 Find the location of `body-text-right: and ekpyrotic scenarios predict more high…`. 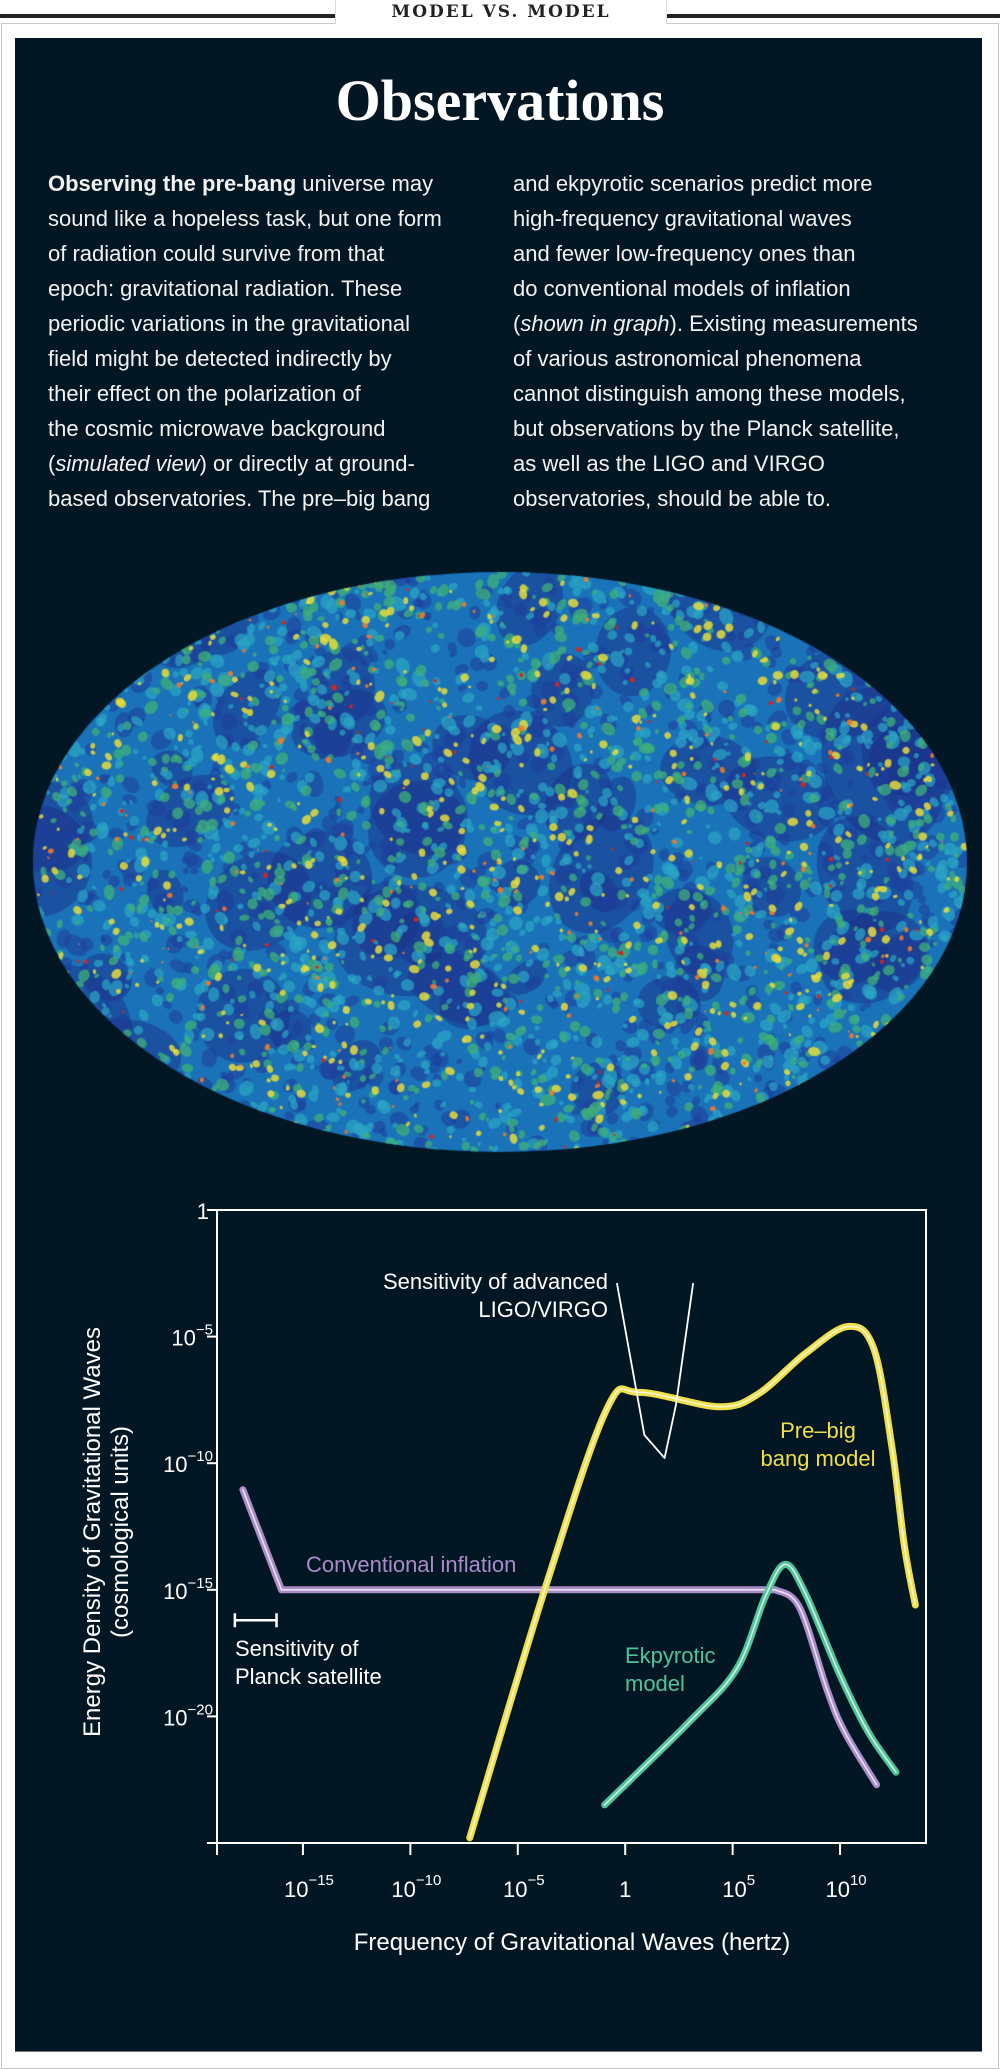

body-text-right: and ekpyrotic scenarios predict more high… is located at coordinates (715, 341).